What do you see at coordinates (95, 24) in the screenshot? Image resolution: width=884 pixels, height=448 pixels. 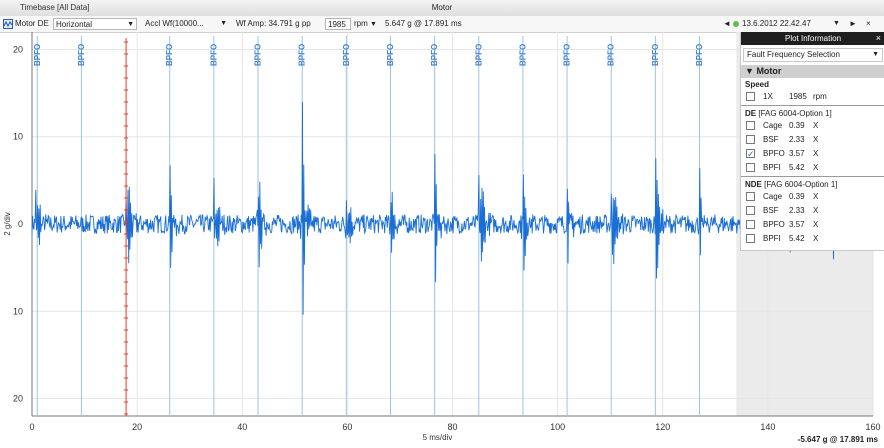 I see `direction-select: Horizontal ▼` at bounding box center [95, 24].